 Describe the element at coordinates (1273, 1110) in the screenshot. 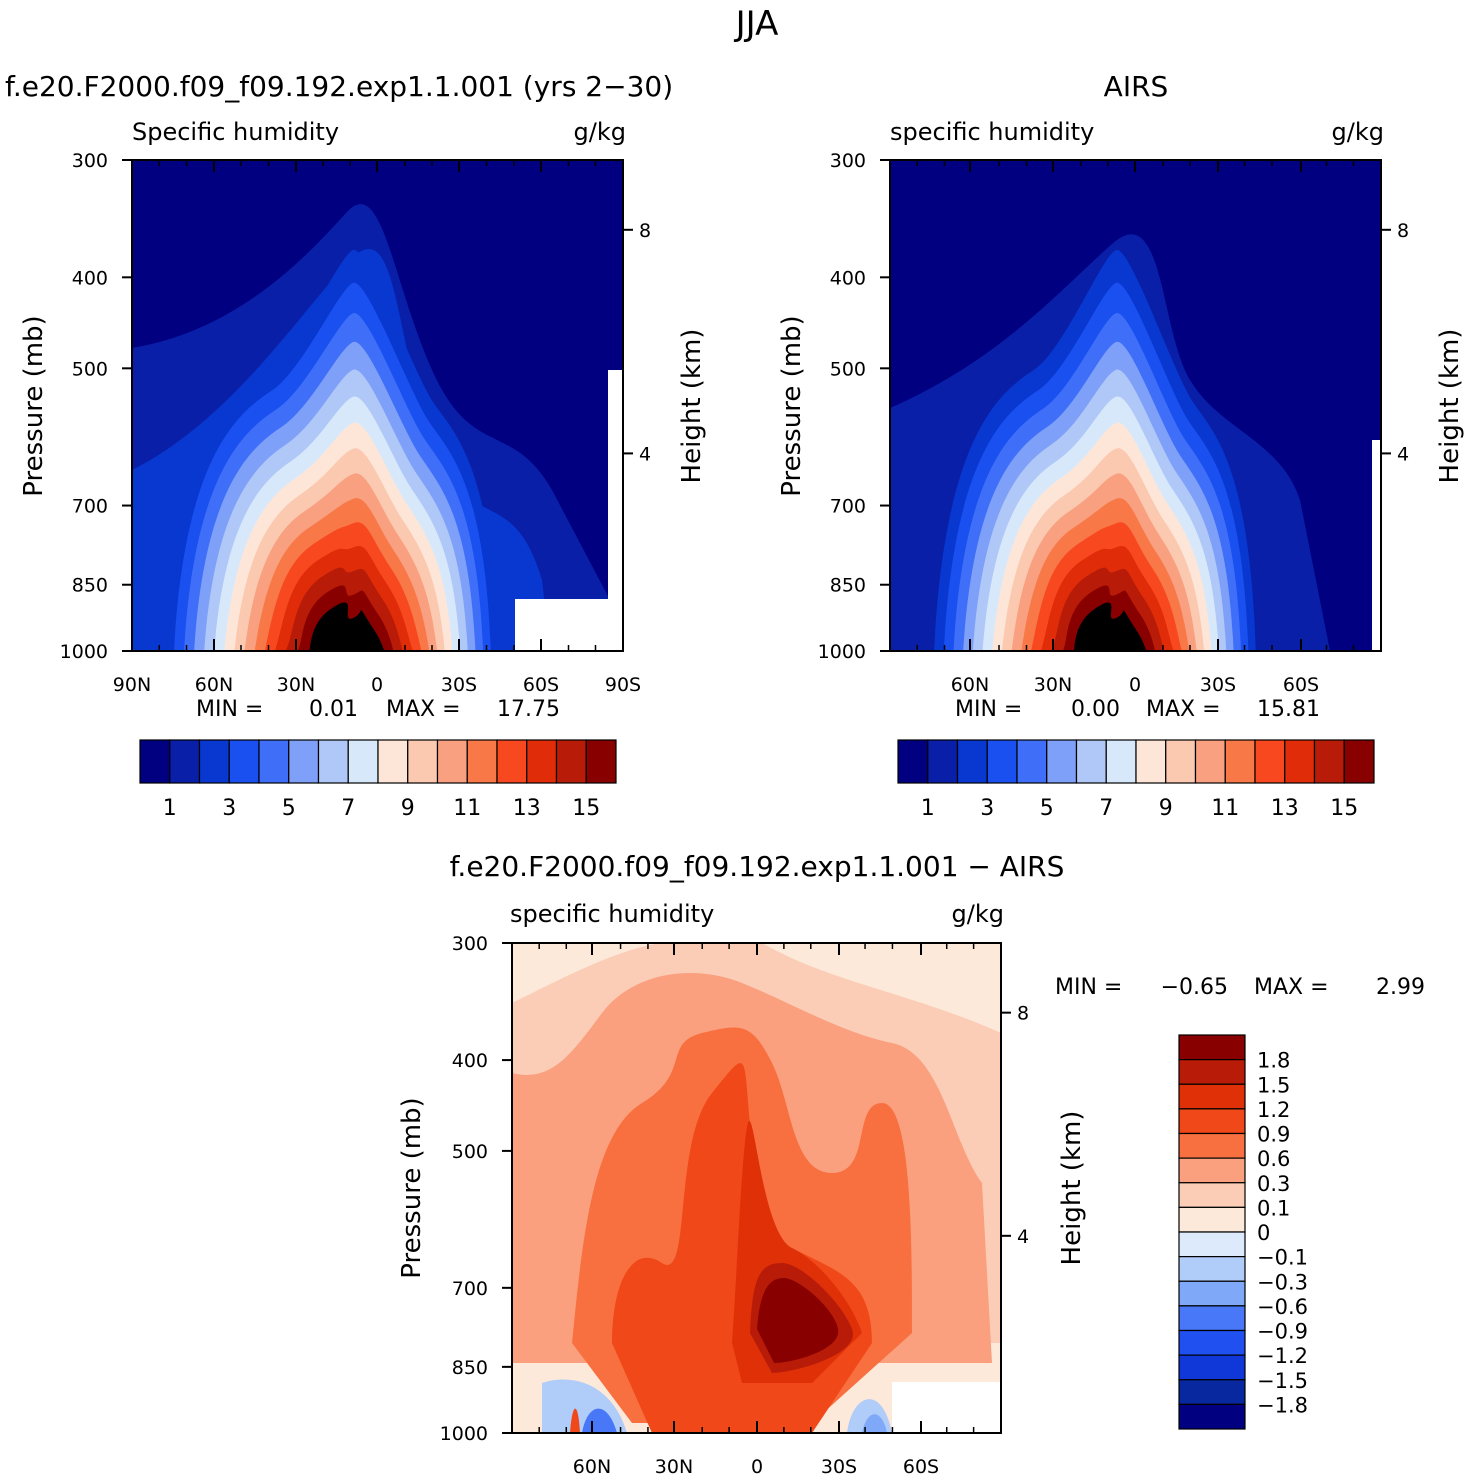

I see `colorbar-label: 1.2` at that location.